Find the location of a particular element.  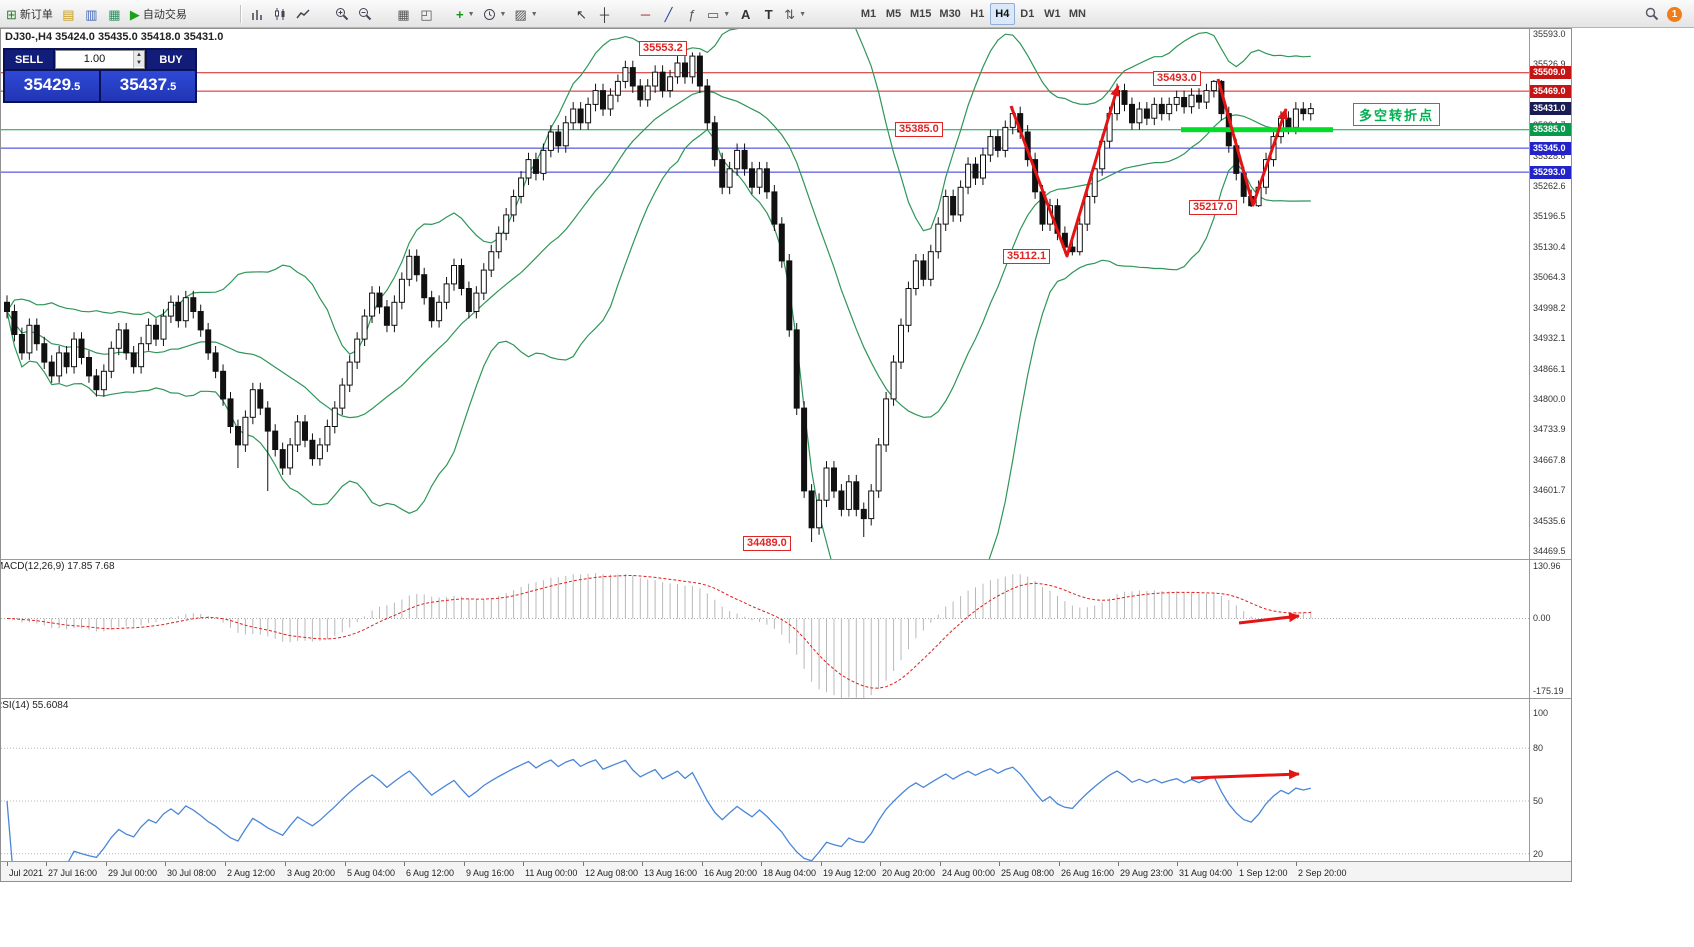

price-annotation-label: 35553.2 is located at coordinates (663, 48).